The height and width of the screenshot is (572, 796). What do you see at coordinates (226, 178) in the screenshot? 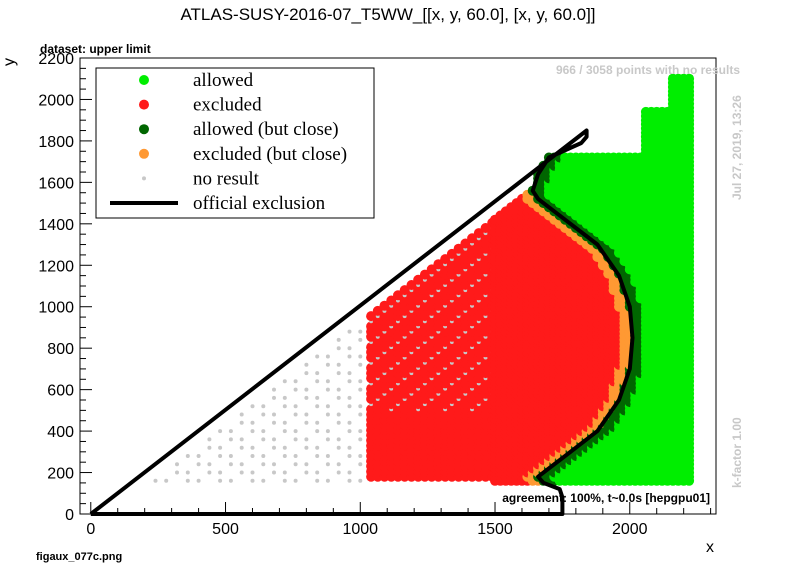
I see `legend-label: no result` at bounding box center [226, 178].